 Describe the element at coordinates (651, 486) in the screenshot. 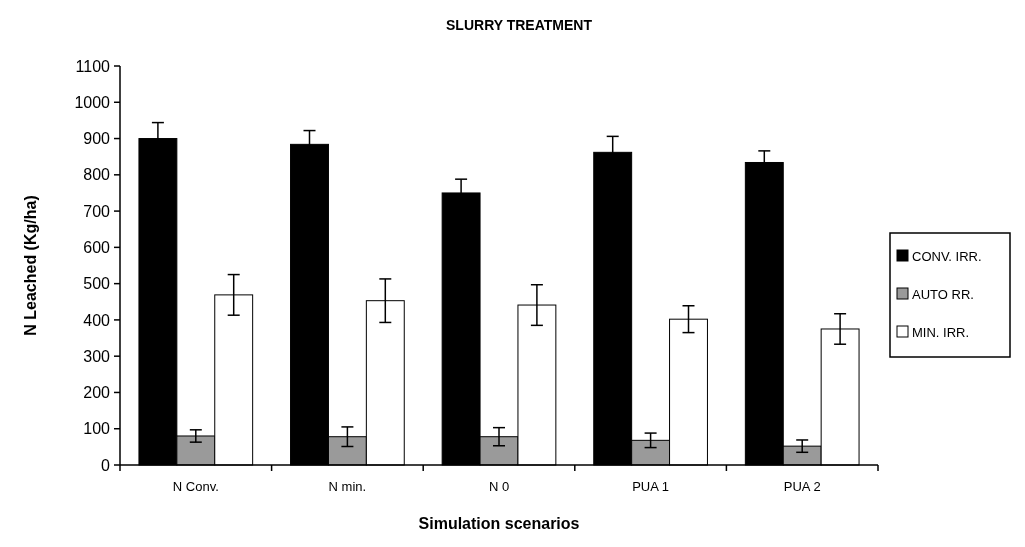

I see `x-tick-label: PUA 1` at that location.